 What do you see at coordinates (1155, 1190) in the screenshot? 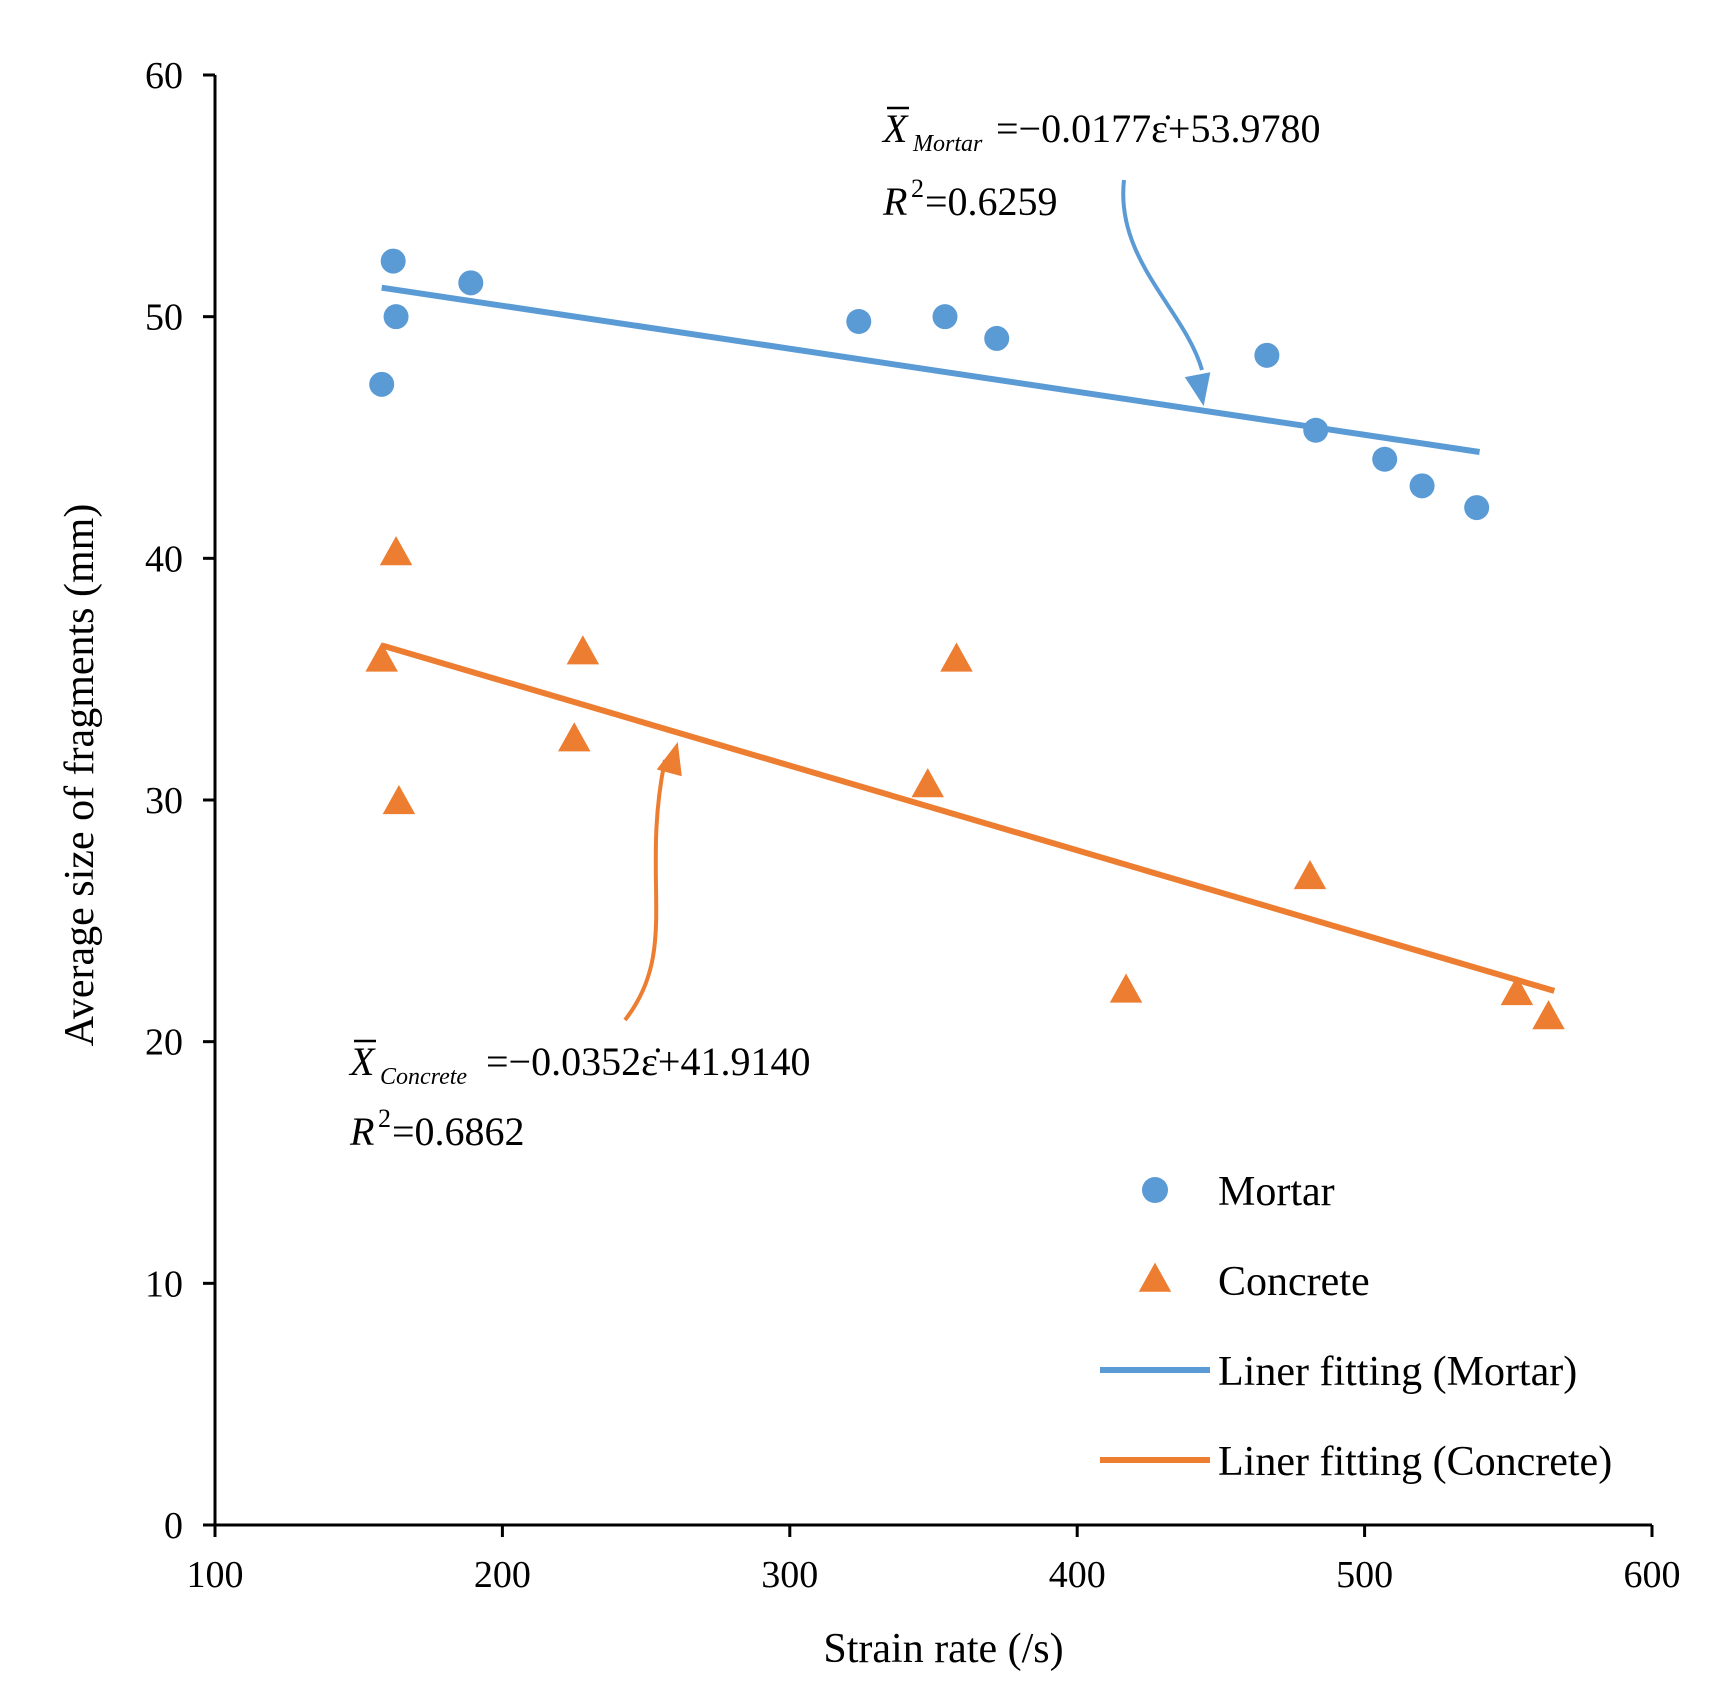
I see `legend-circle-icon` at bounding box center [1155, 1190].